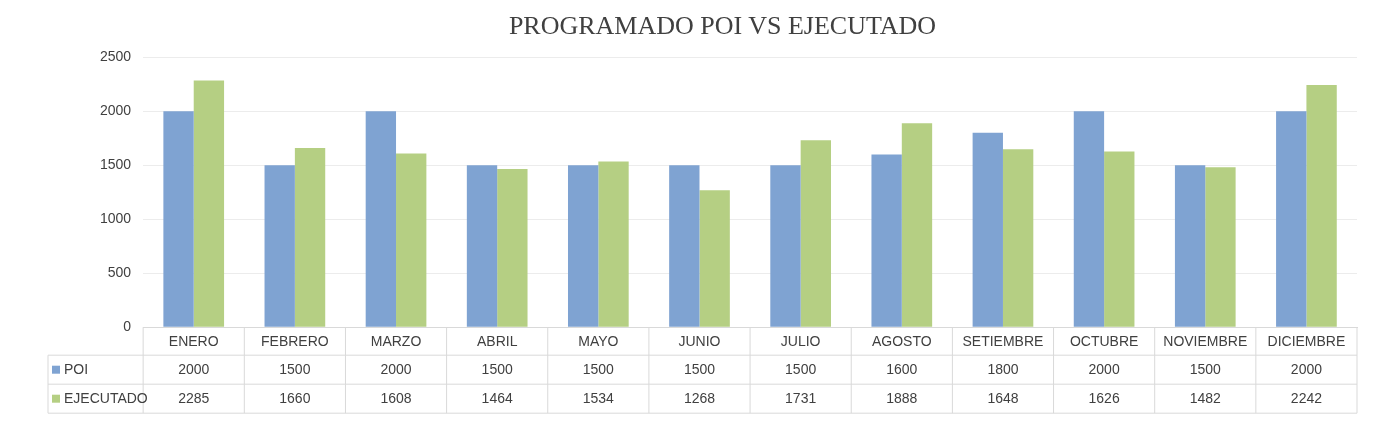 The height and width of the screenshot is (430, 1373). I want to click on chart-title: PROGRAMADO POI VS EJECUTADO, so click(722, 26).